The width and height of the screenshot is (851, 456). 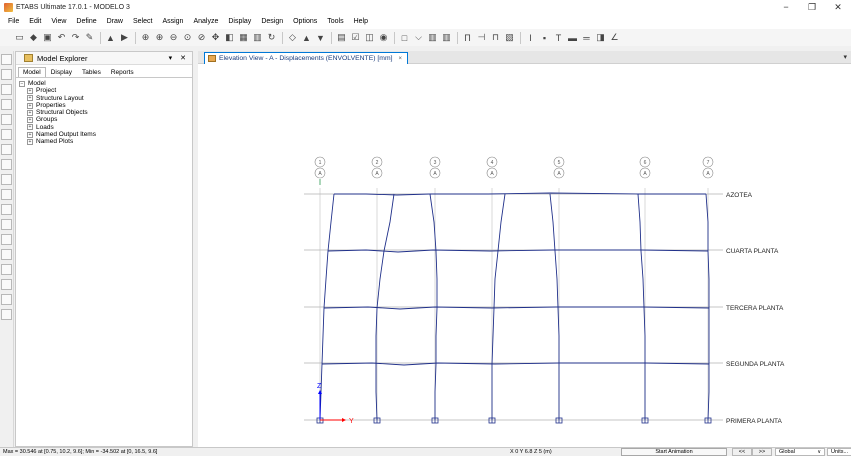 What do you see at coordinates (86, 21) in the screenshot?
I see `menu-define: Define` at bounding box center [86, 21].